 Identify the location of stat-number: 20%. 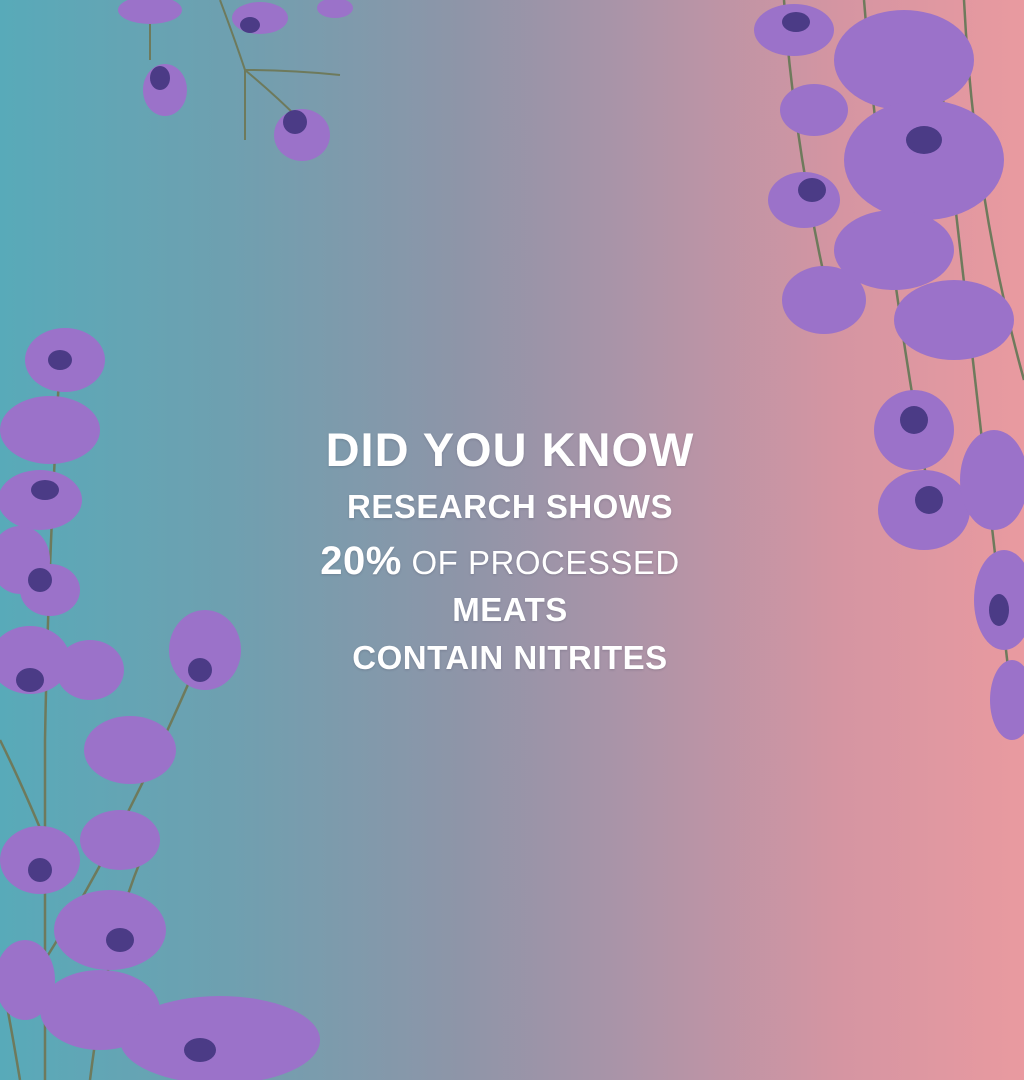
(361, 561).